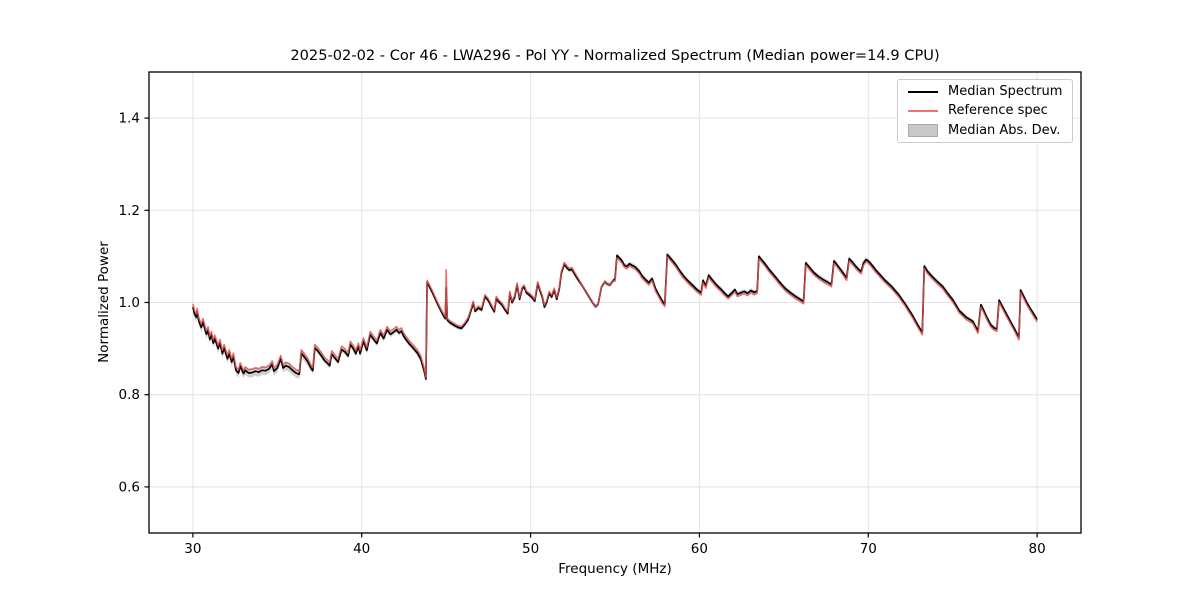 The image size is (1200, 600). What do you see at coordinates (361, 549) in the screenshot?
I see `x-tick-label-40: 40` at bounding box center [361, 549].